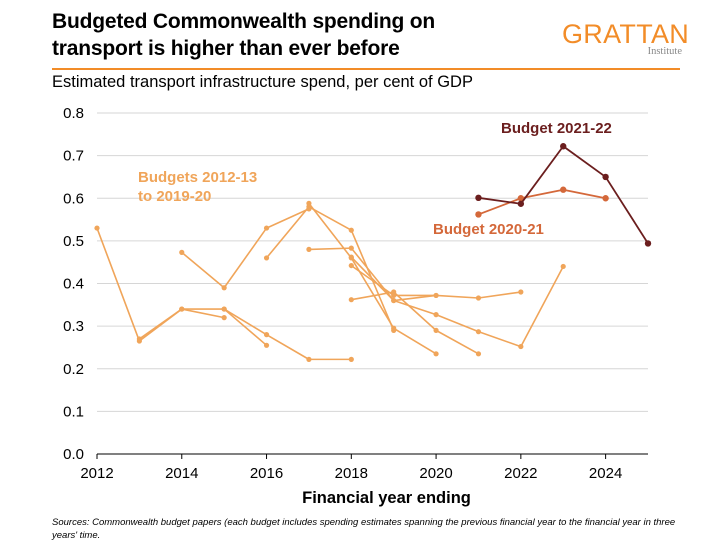 This screenshot has height=542, width=720. Describe the element at coordinates (73, 241) in the screenshot. I see `y-tick-label: 0.5` at that location.